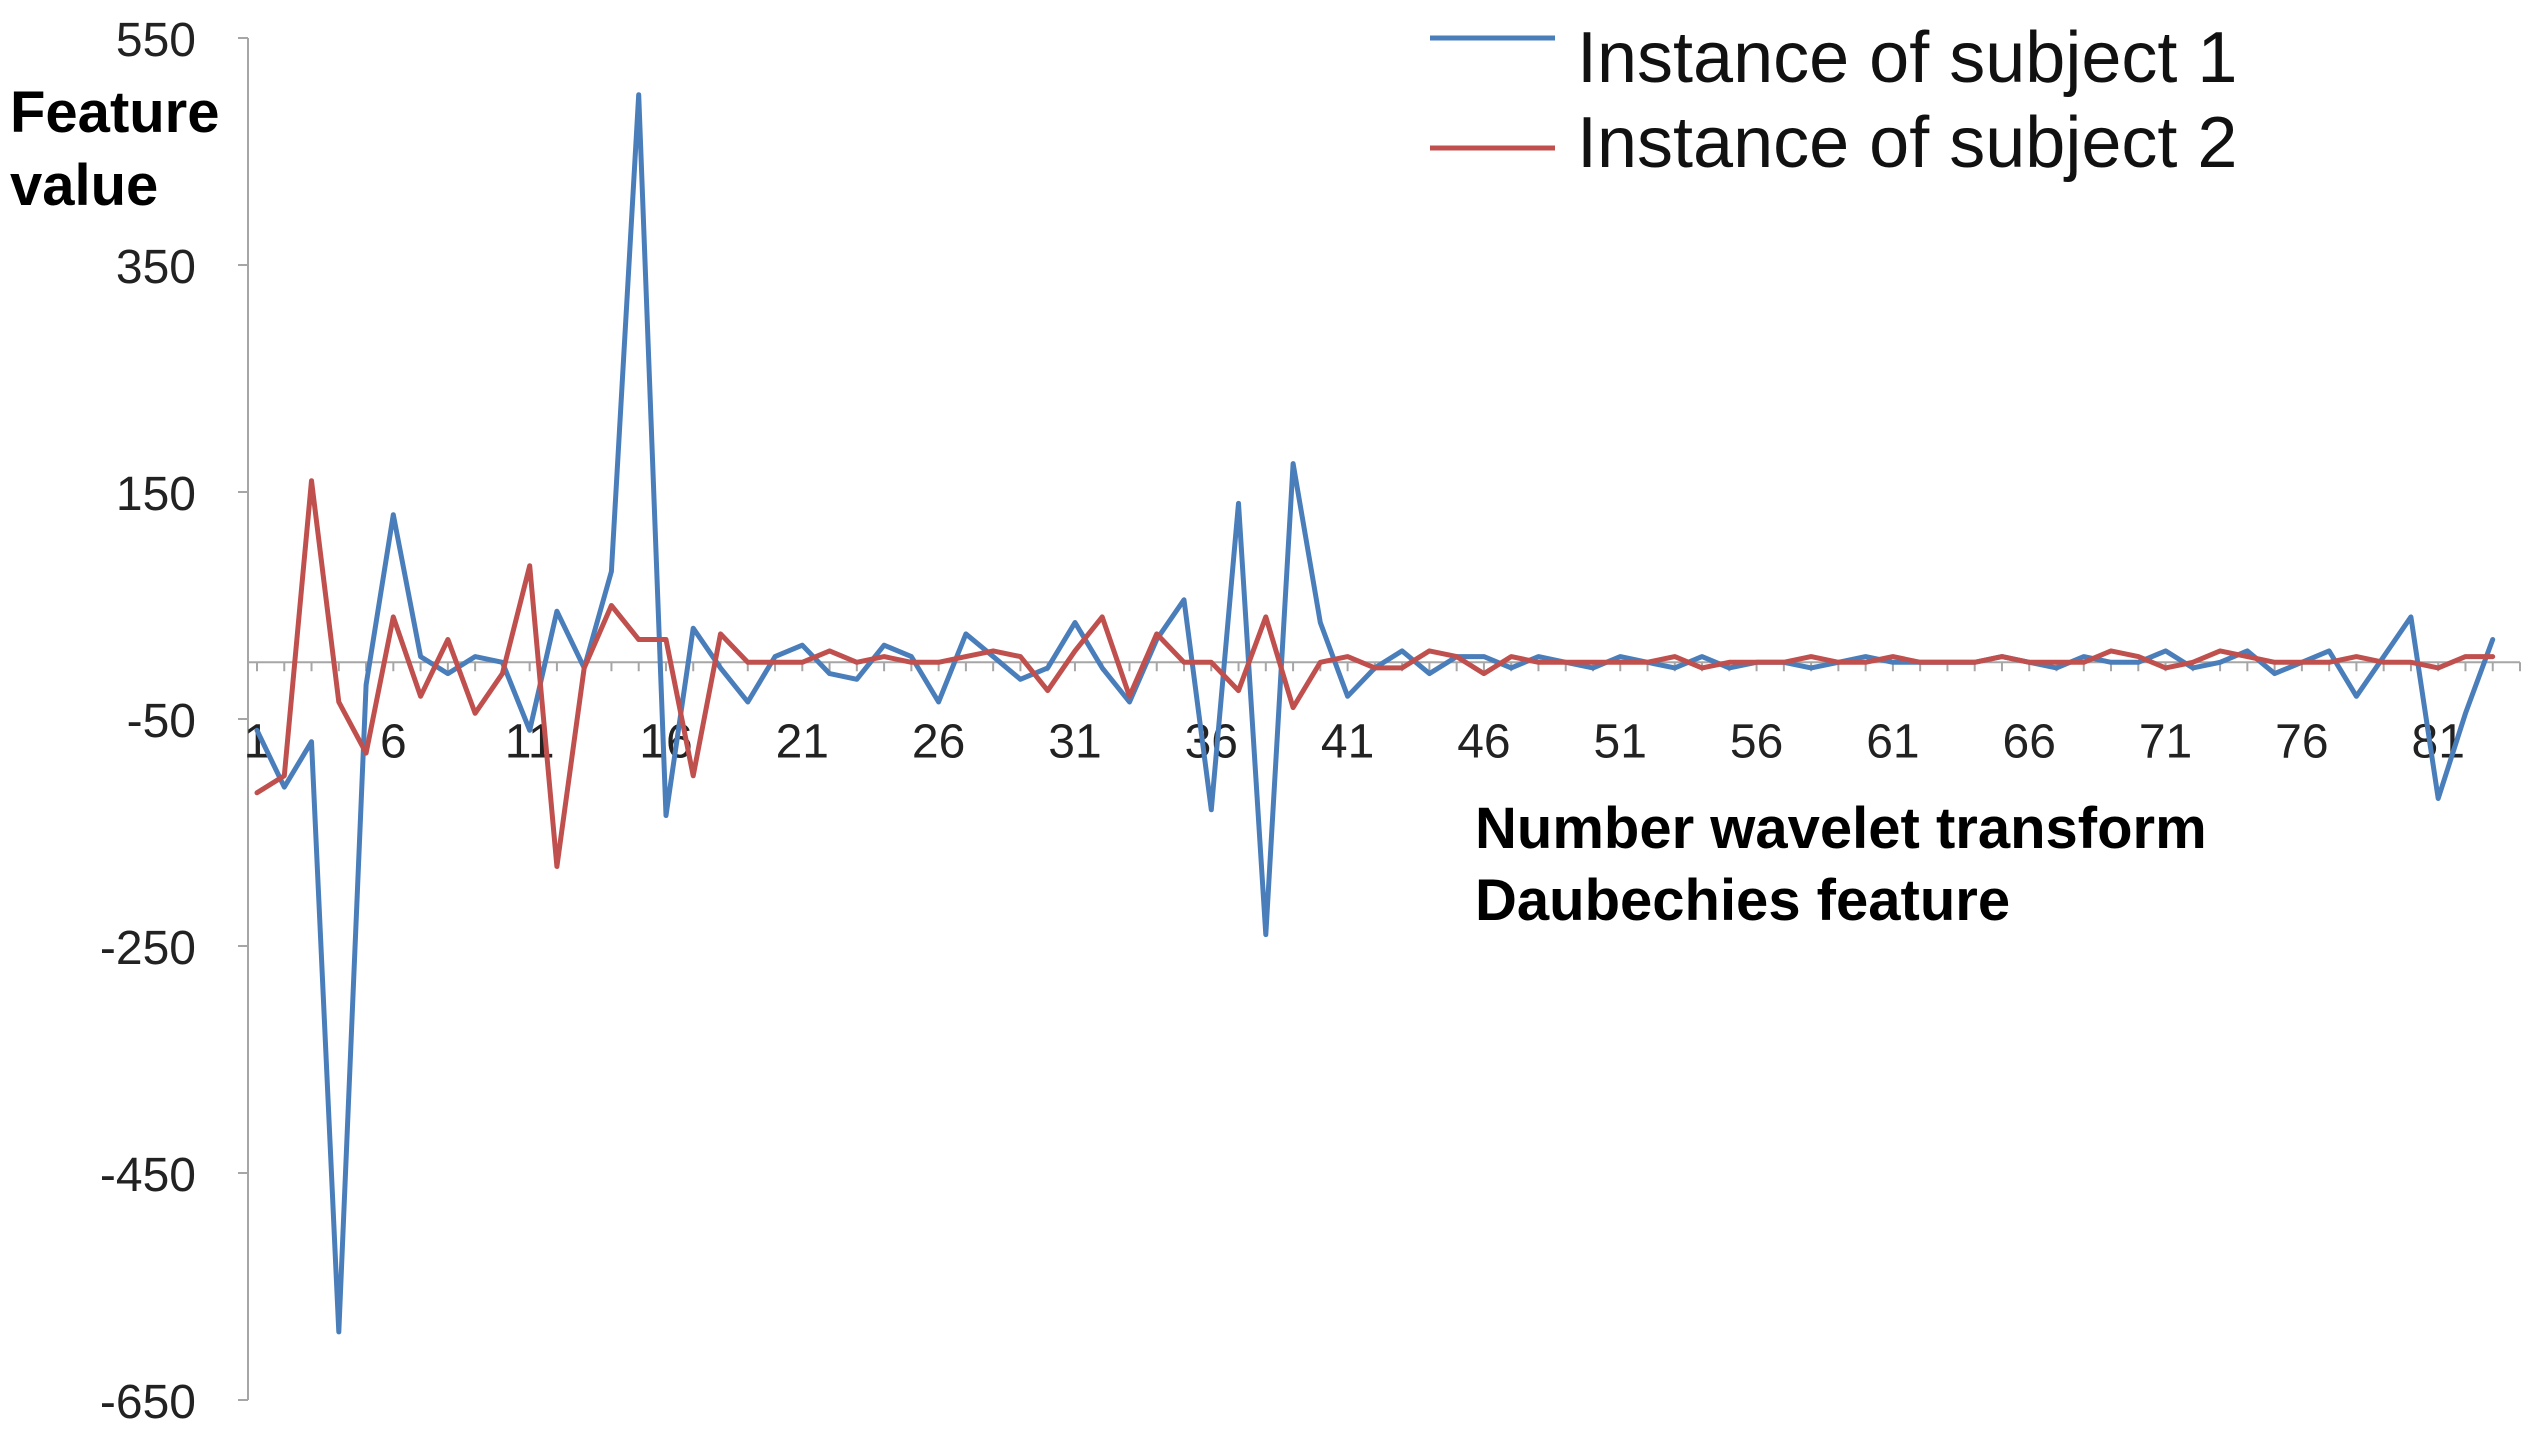  Describe the element at coordinates (2165, 741) in the screenshot. I see `x-tick-label: 71` at that location.